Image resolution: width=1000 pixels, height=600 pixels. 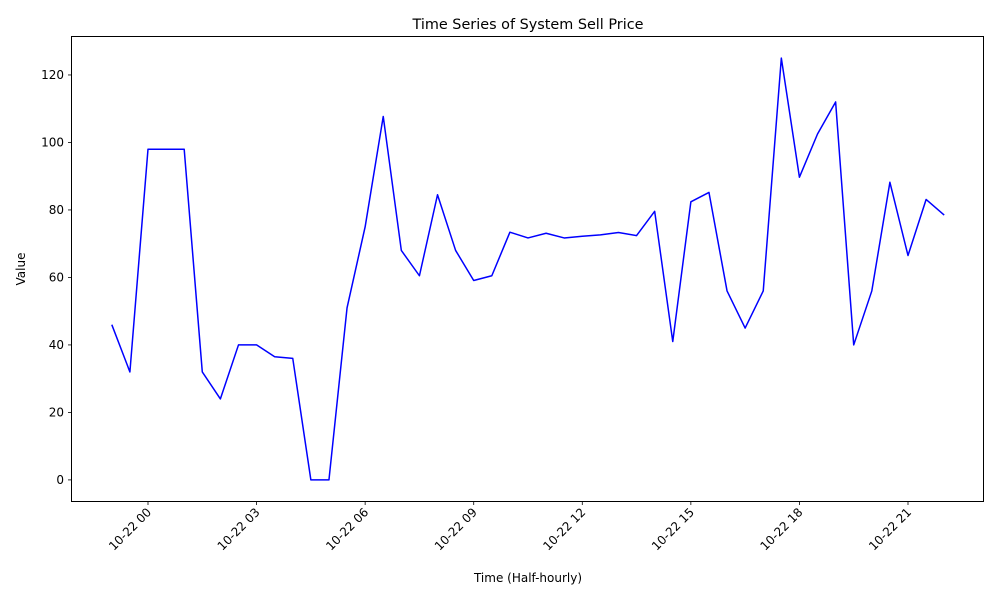 I want to click on y-axis-ticks: 0 20 40 60 80 100 120, so click(x=56, y=277).